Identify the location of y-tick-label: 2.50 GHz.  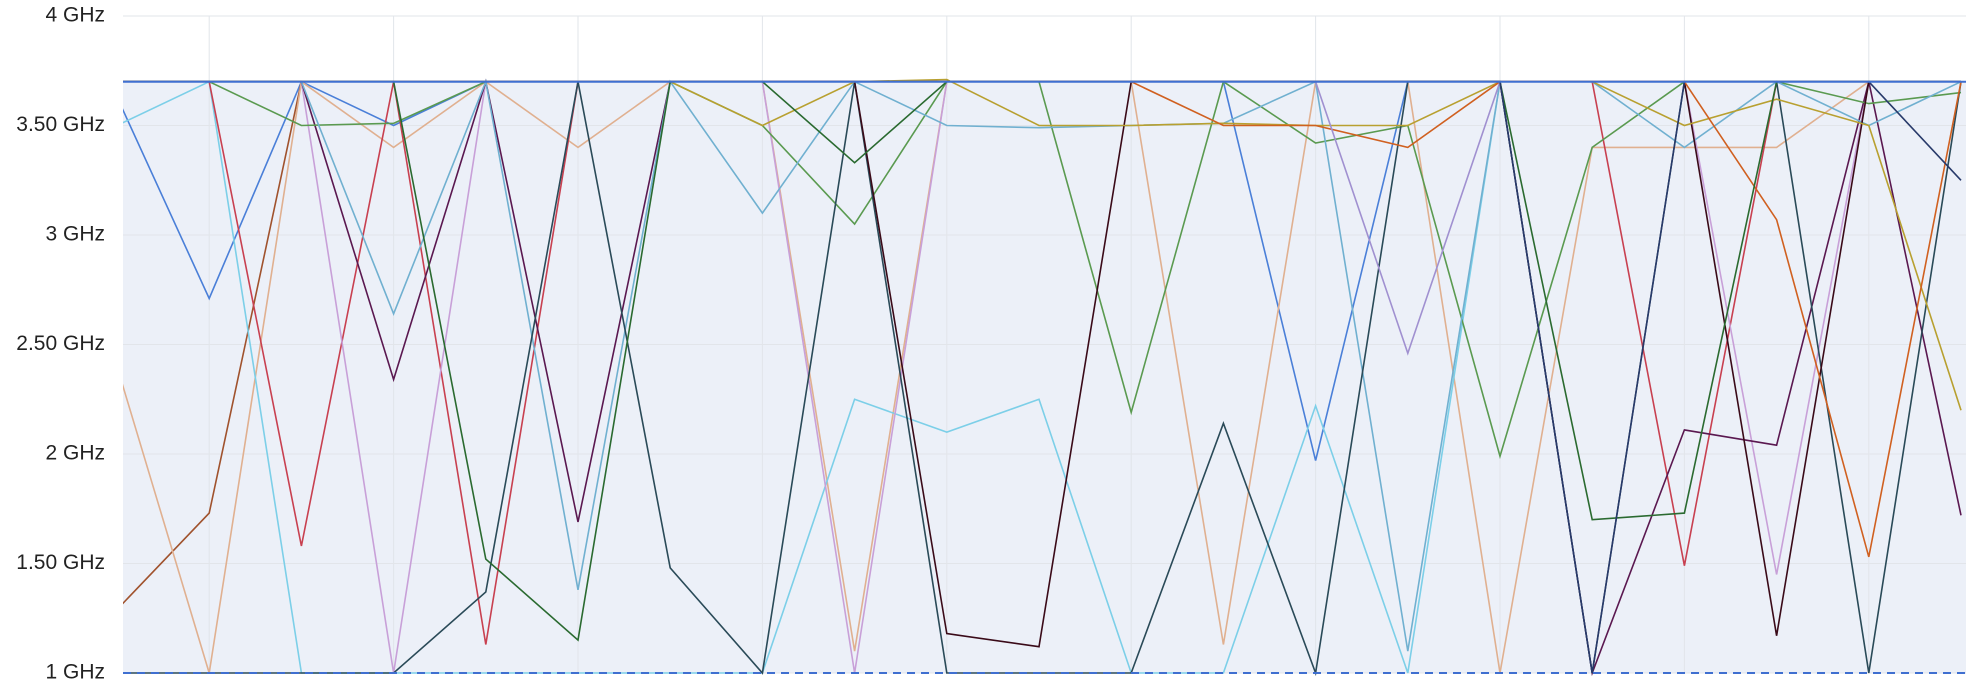
(60, 343).